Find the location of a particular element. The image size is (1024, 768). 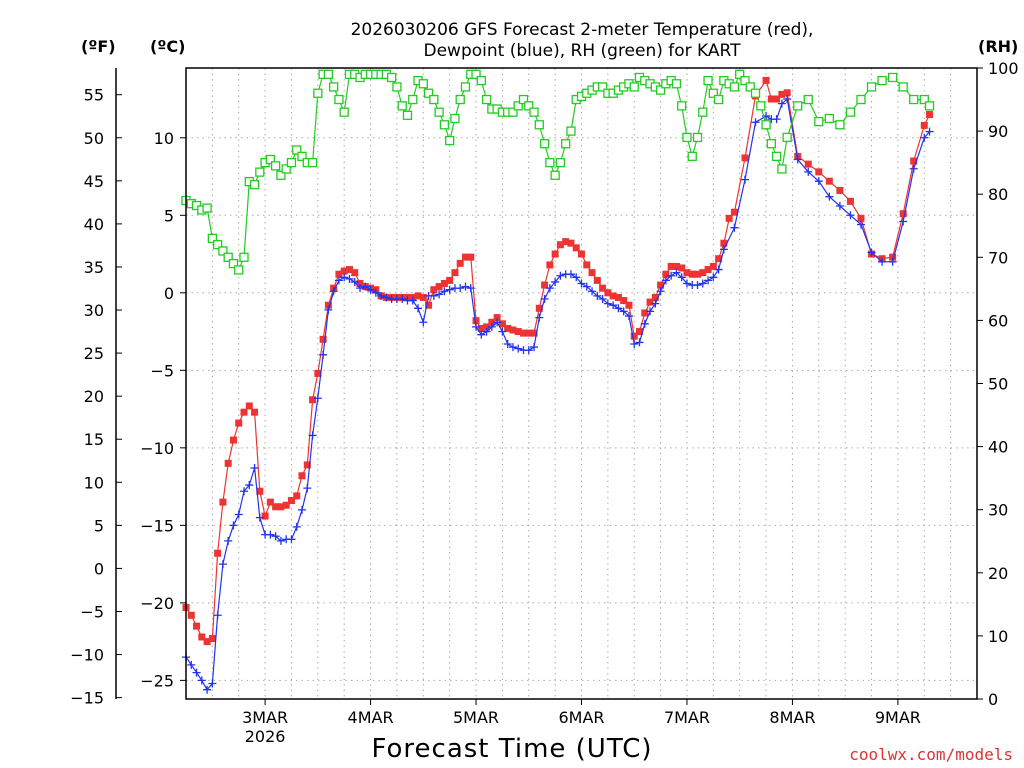

fahrenheit-tick-label: −15 is located at coordinates (87, 698).